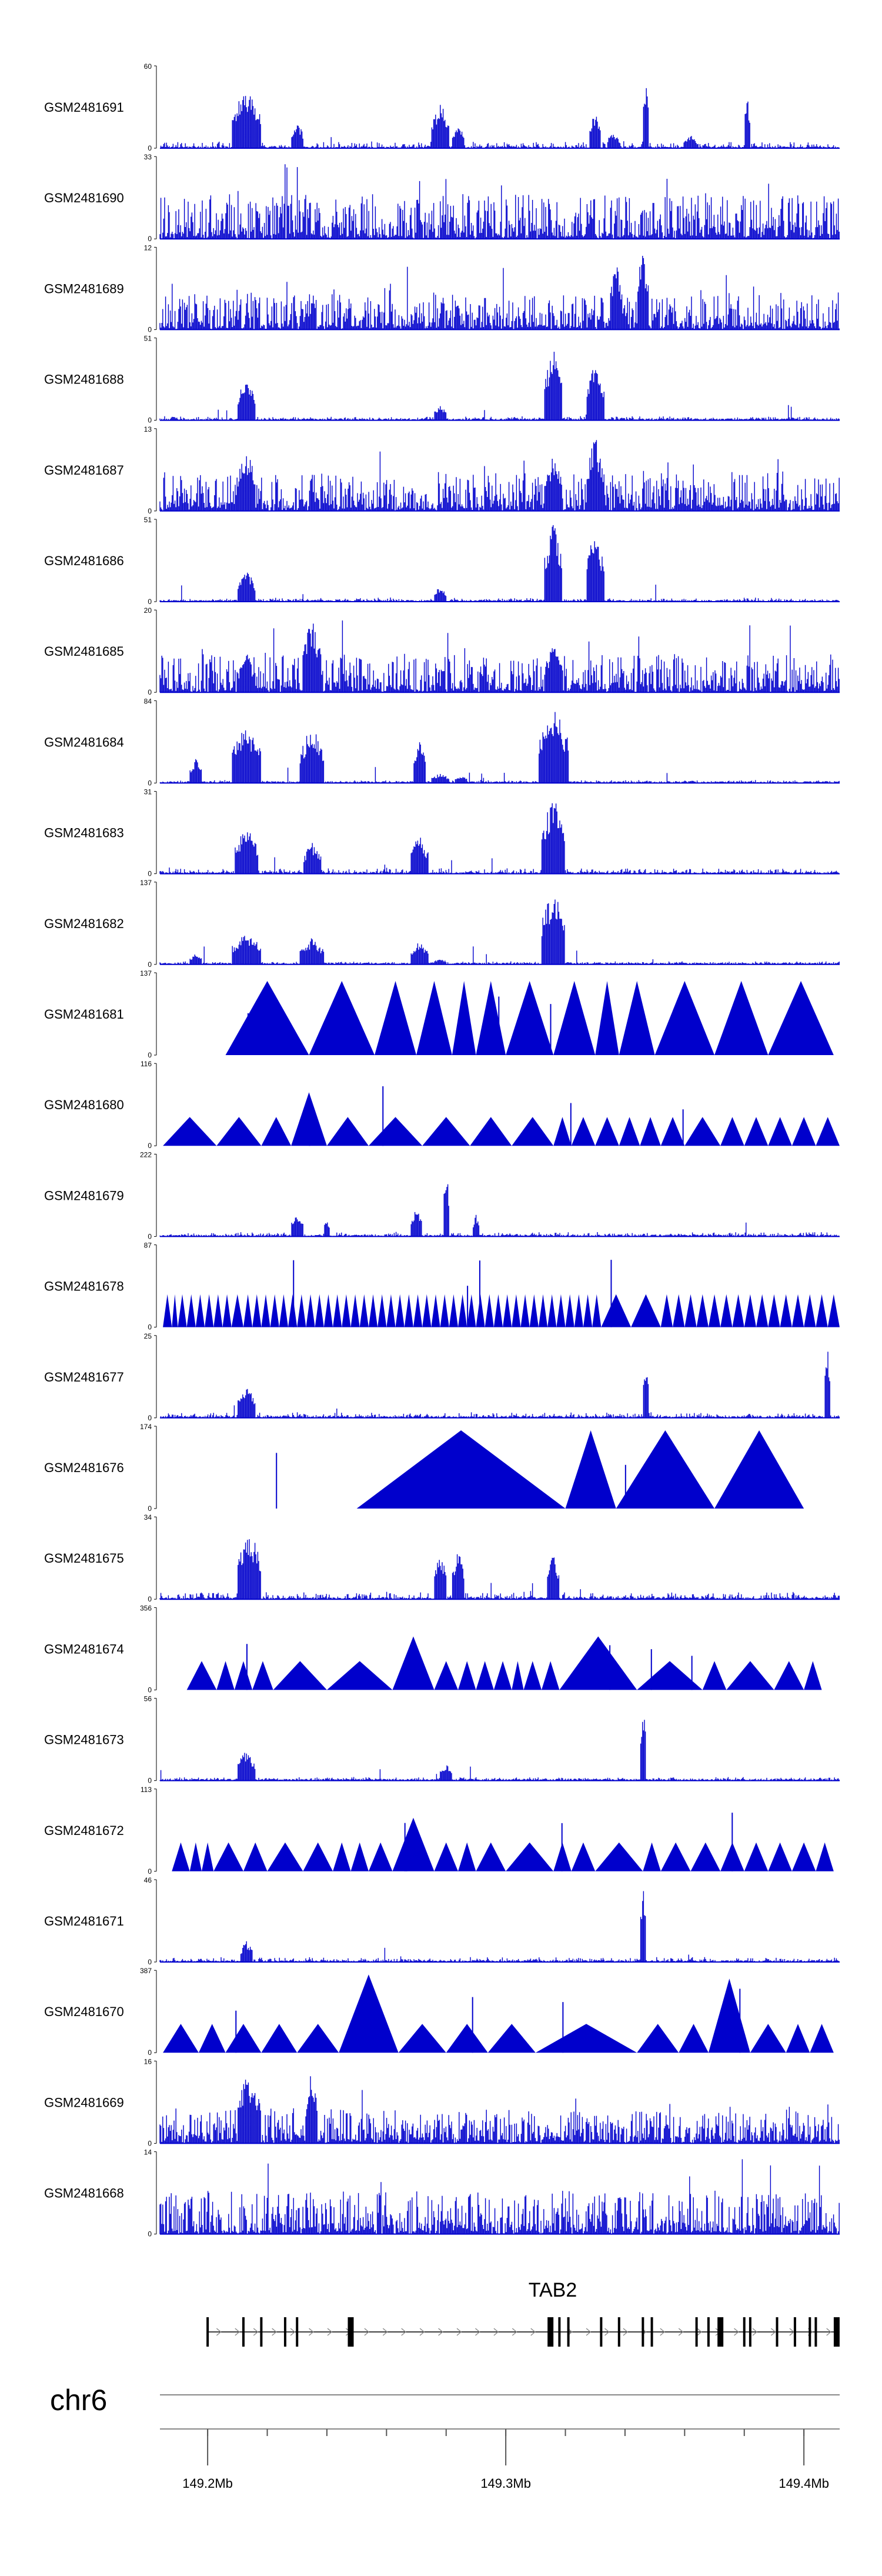 The image size is (882, 2576). Describe the element at coordinates (439, 2012) in the screenshot. I see `track-GSM2481670: GSM2481670 387 0` at that location.